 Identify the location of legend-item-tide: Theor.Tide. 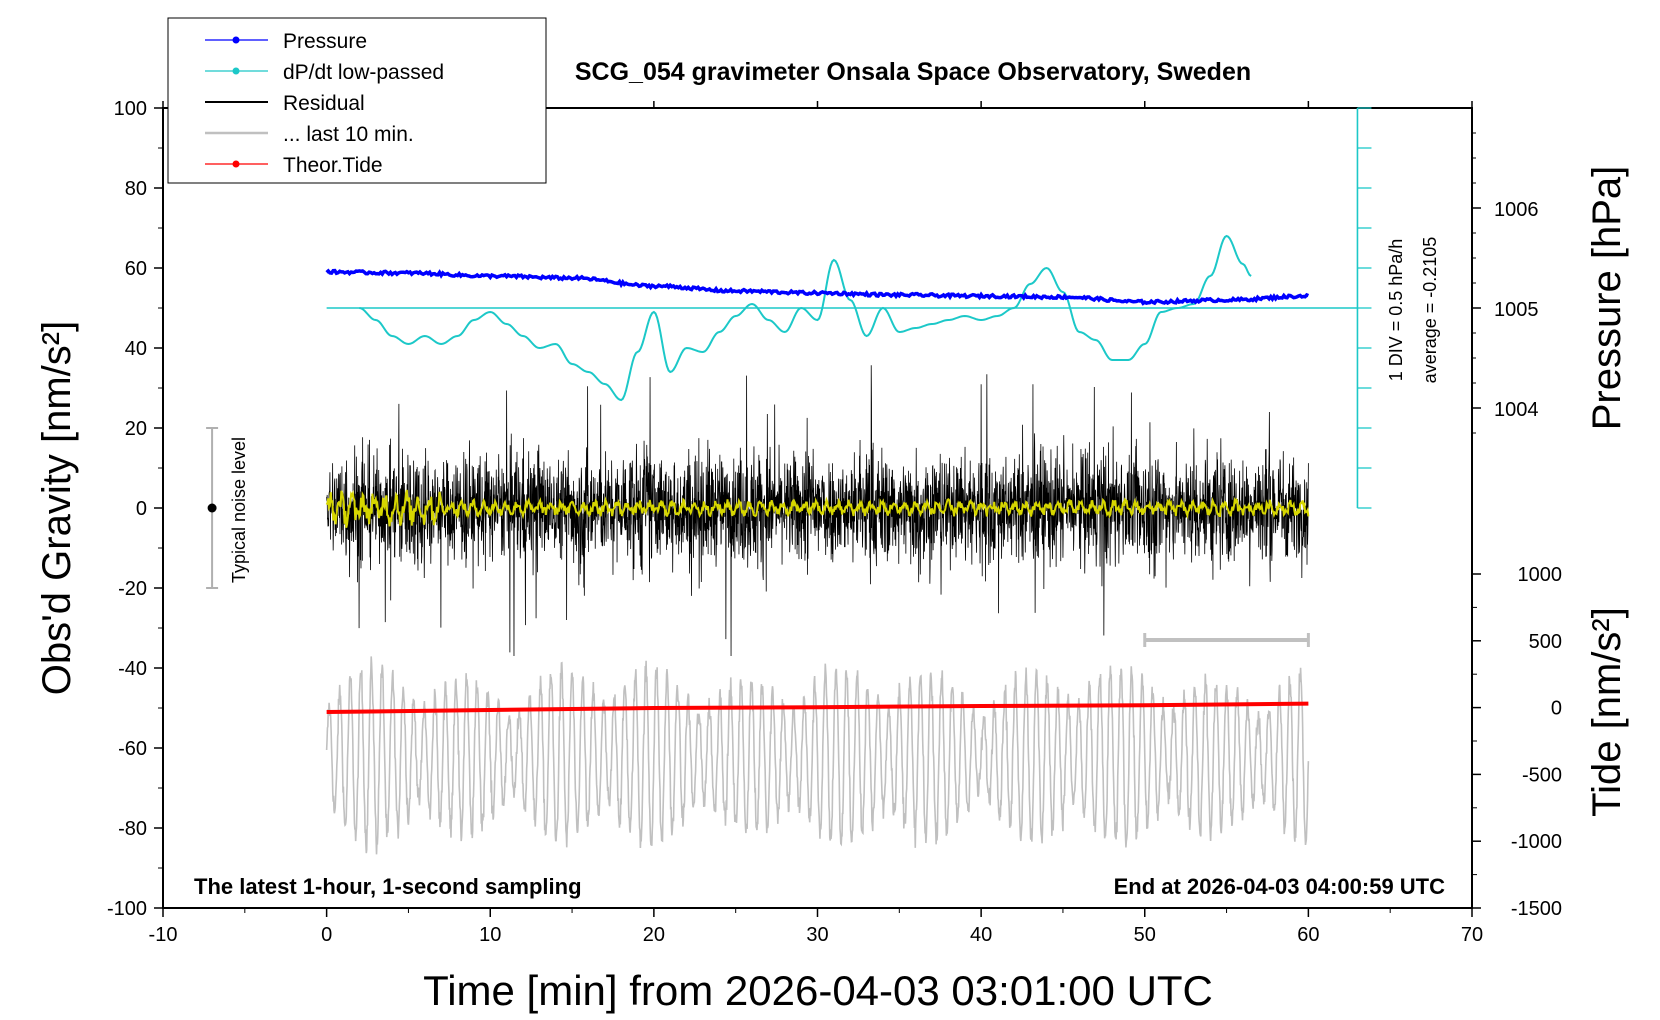
(294, 165).